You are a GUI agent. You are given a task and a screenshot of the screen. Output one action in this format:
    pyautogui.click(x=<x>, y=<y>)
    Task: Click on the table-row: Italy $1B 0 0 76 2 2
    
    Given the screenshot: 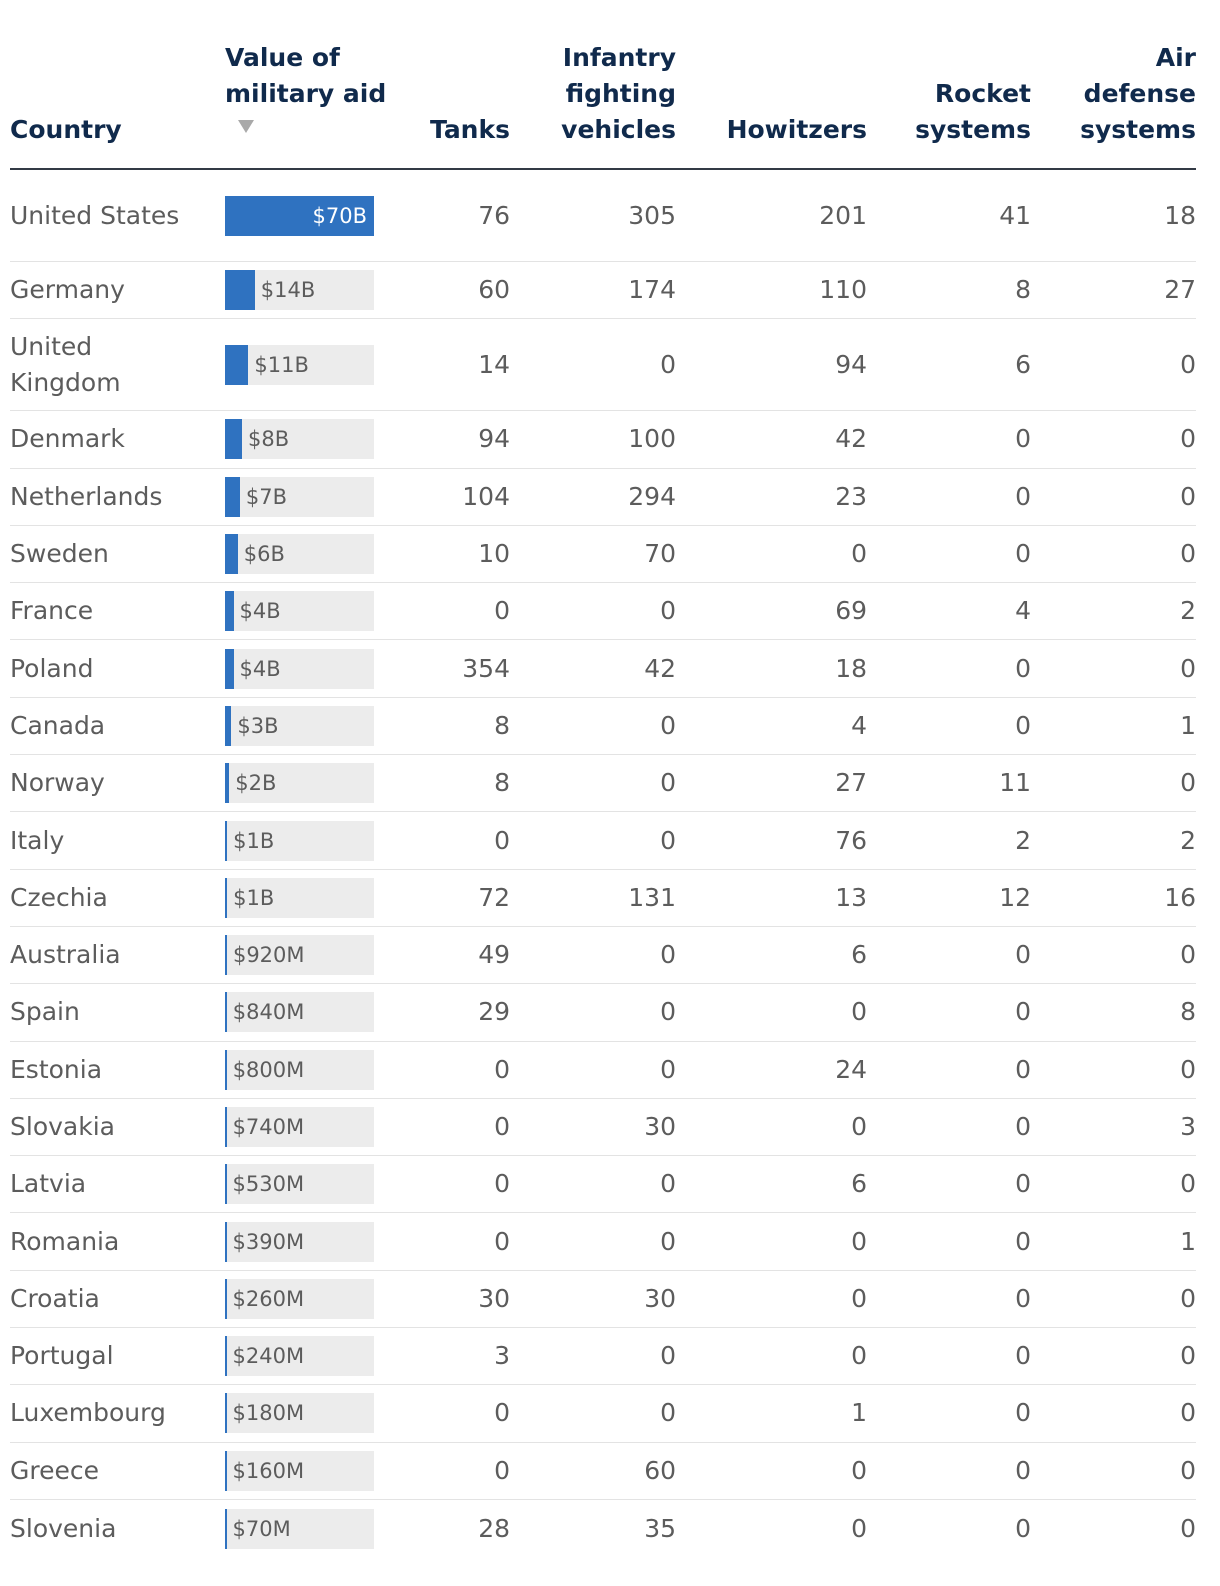 What is the action you would take?
    pyautogui.click(x=603, y=841)
    